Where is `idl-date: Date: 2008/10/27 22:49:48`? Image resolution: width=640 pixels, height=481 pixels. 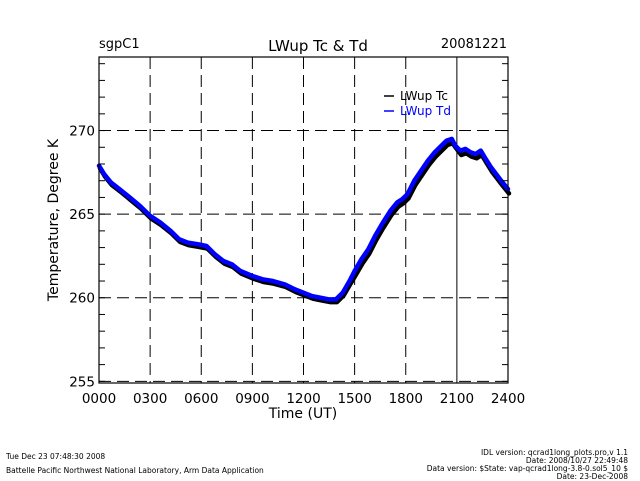
idl-date: Date: 2008/10/27 22:49:48 is located at coordinates (576, 460).